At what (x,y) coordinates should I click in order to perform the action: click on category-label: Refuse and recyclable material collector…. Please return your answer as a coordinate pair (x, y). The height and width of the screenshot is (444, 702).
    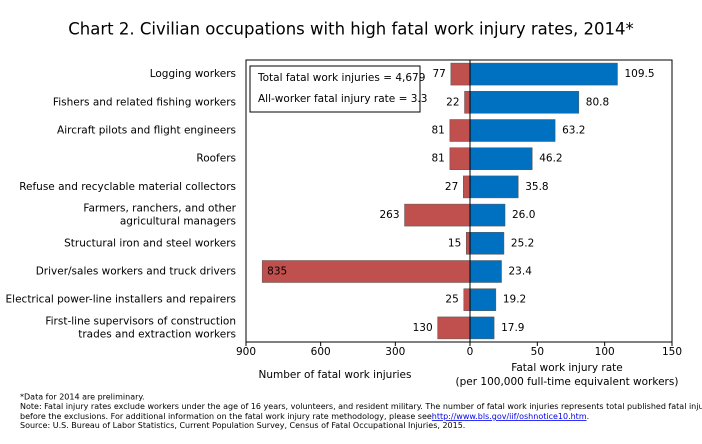
    Looking at the image, I should click on (127, 187).